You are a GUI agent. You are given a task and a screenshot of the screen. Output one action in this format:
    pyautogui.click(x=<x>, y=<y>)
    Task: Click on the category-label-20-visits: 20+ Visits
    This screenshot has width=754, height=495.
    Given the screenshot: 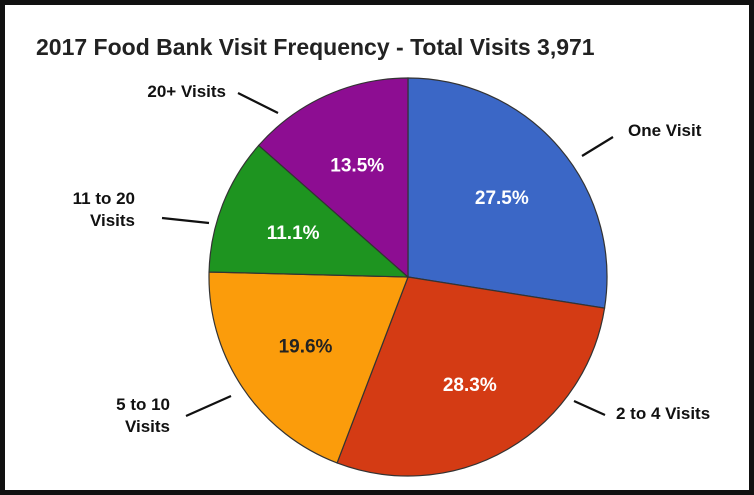 What is the action you would take?
    pyautogui.click(x=186, y=91)
    